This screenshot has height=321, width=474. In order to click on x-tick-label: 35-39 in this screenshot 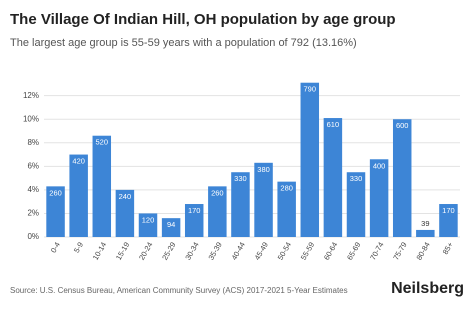, I will do `click(214, 250)`.